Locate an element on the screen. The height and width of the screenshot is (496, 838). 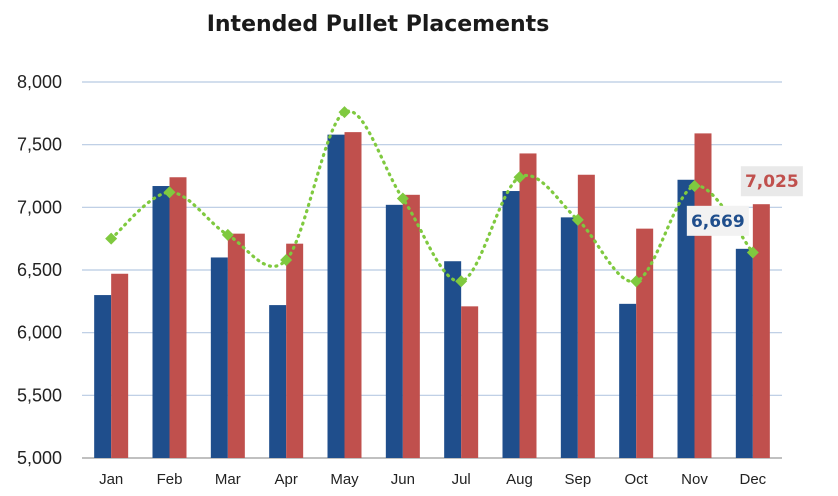
line-point-jan is located at coordinates (111, 238).